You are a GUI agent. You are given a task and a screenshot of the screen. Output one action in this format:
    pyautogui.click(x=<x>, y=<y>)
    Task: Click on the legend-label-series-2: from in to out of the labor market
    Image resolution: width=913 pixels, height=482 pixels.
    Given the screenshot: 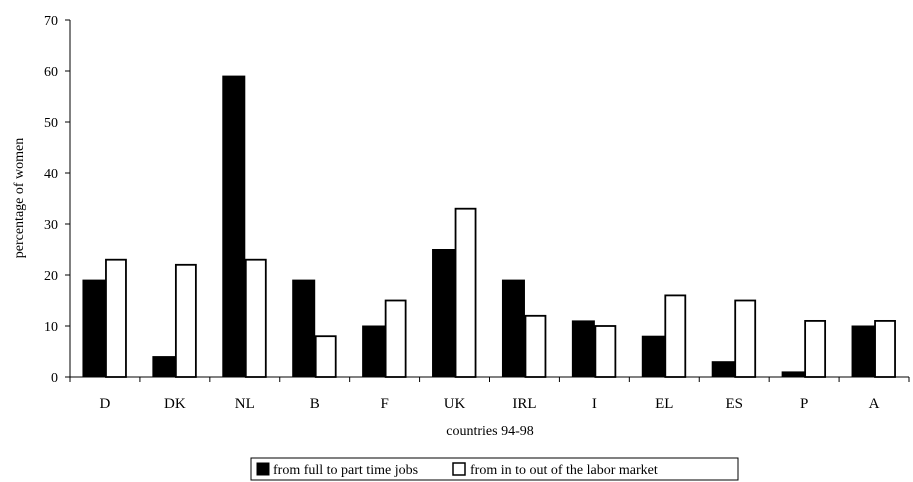 What is the action you would take?
    pyautogui.click(x=564, y=470)
    